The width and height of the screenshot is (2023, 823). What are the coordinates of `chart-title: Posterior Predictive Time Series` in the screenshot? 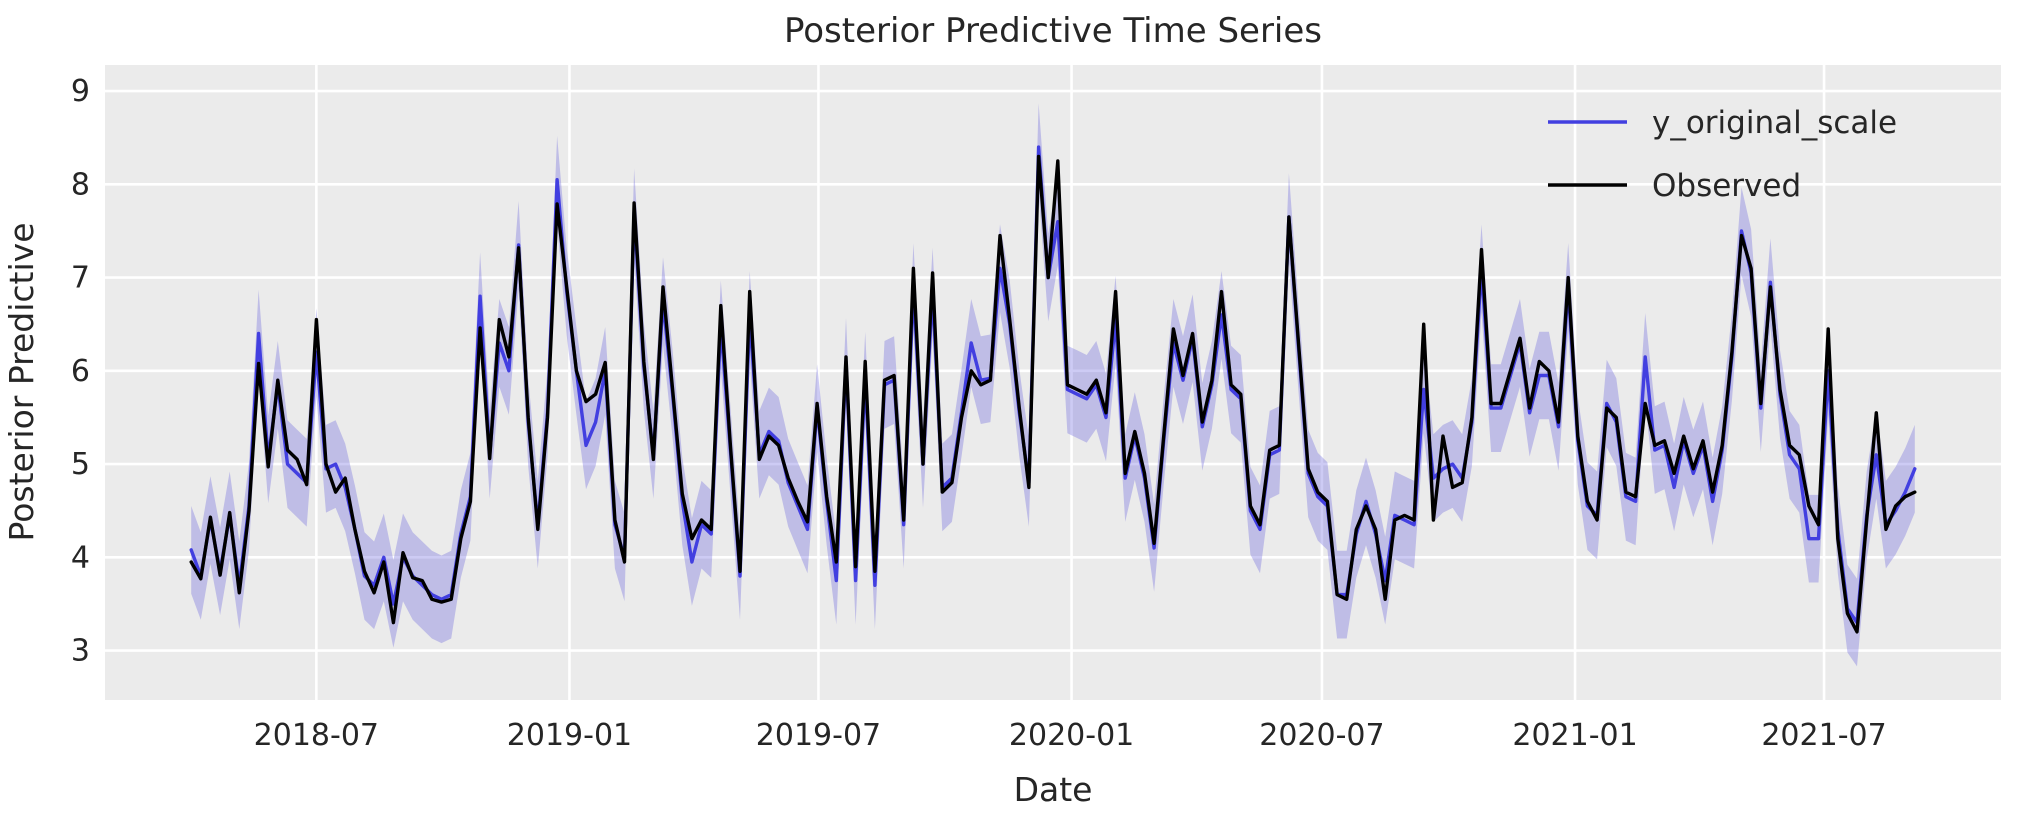 It's located at (1053, 31).